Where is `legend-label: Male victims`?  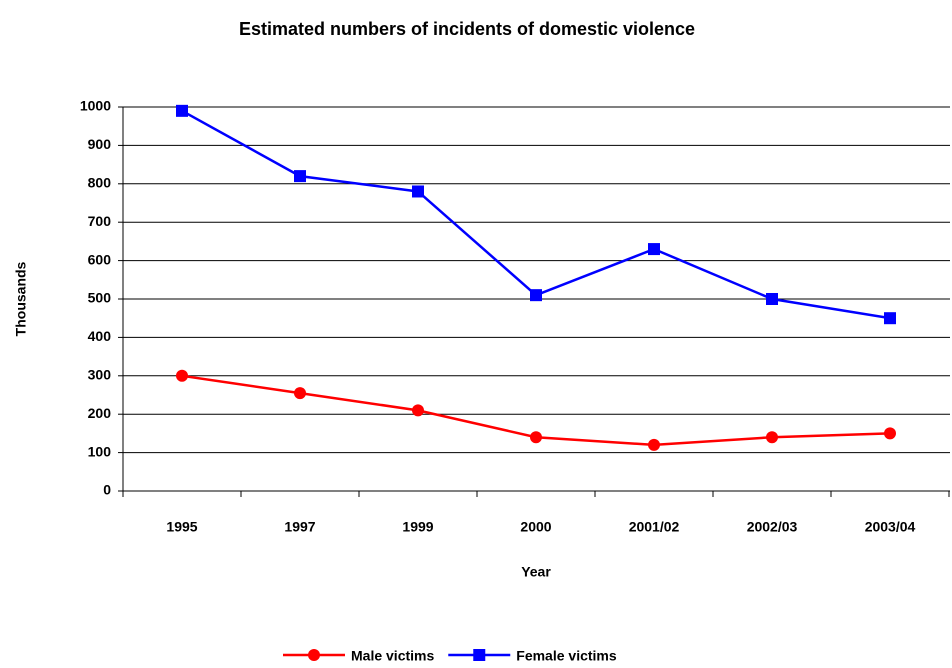 legend-label: Male victims is located at coordinates (392, 656).